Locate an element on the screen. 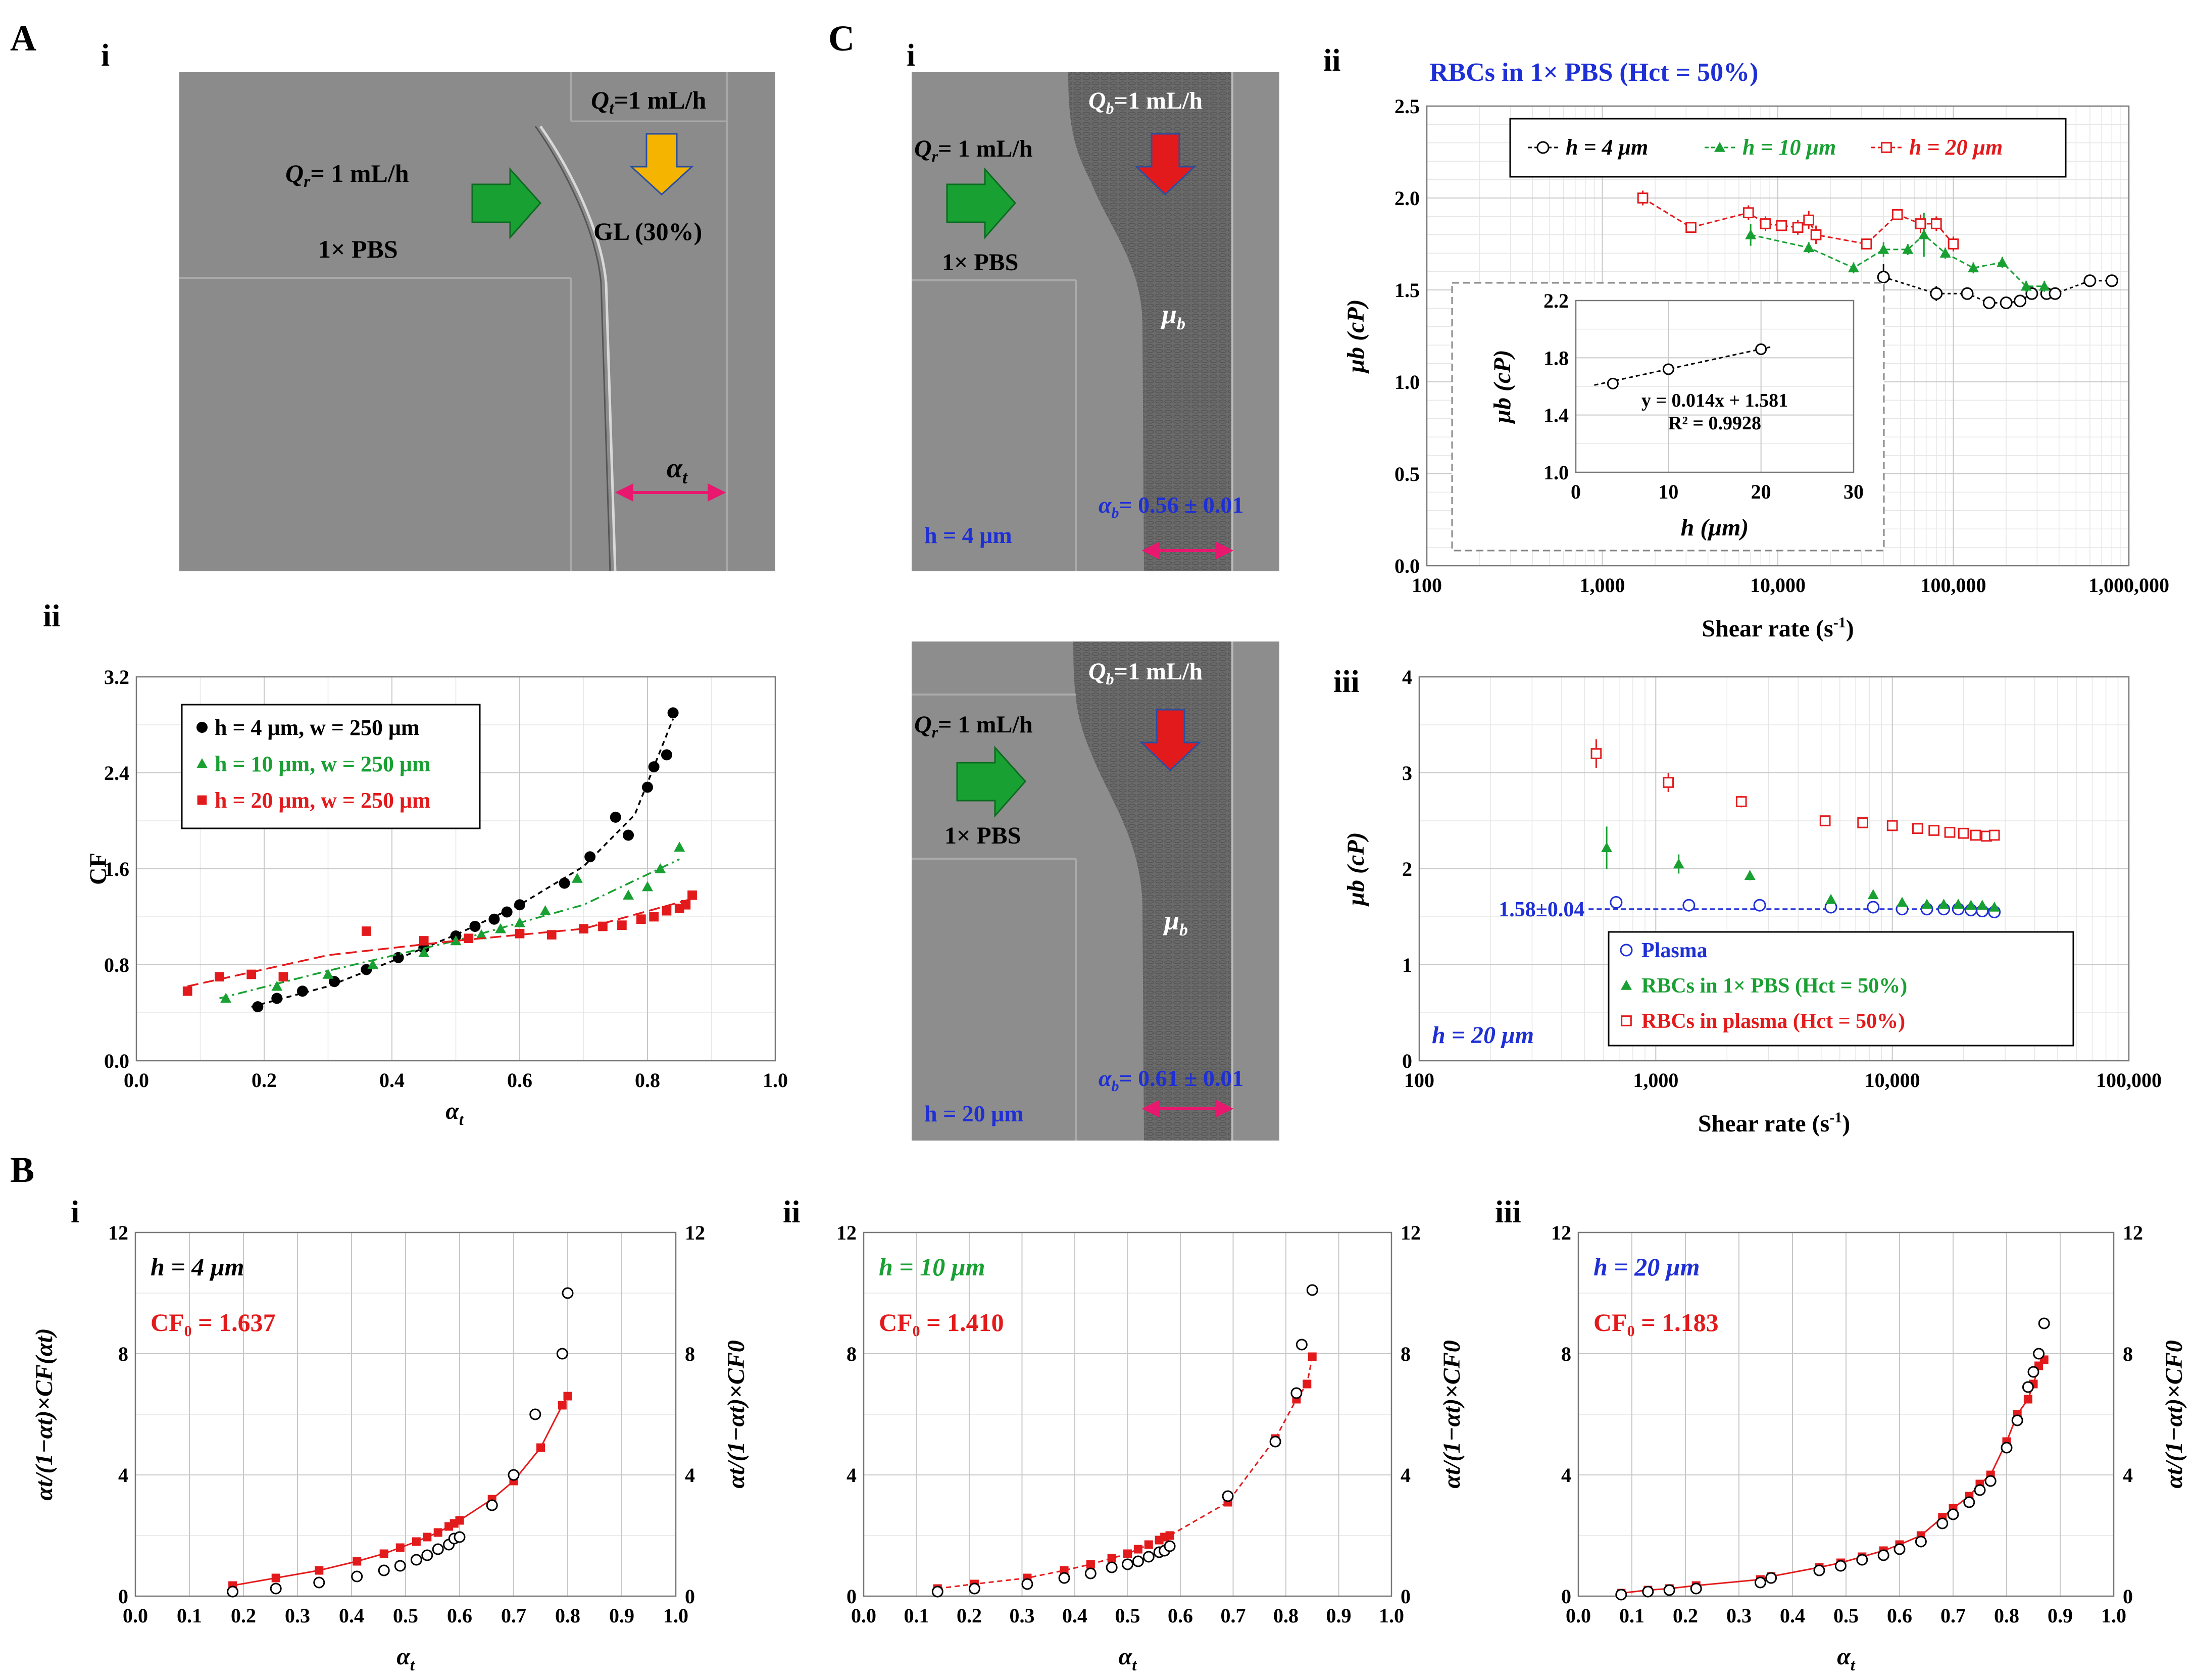  y-tick-label: 0.0 is located at coordinates (1407, 566).